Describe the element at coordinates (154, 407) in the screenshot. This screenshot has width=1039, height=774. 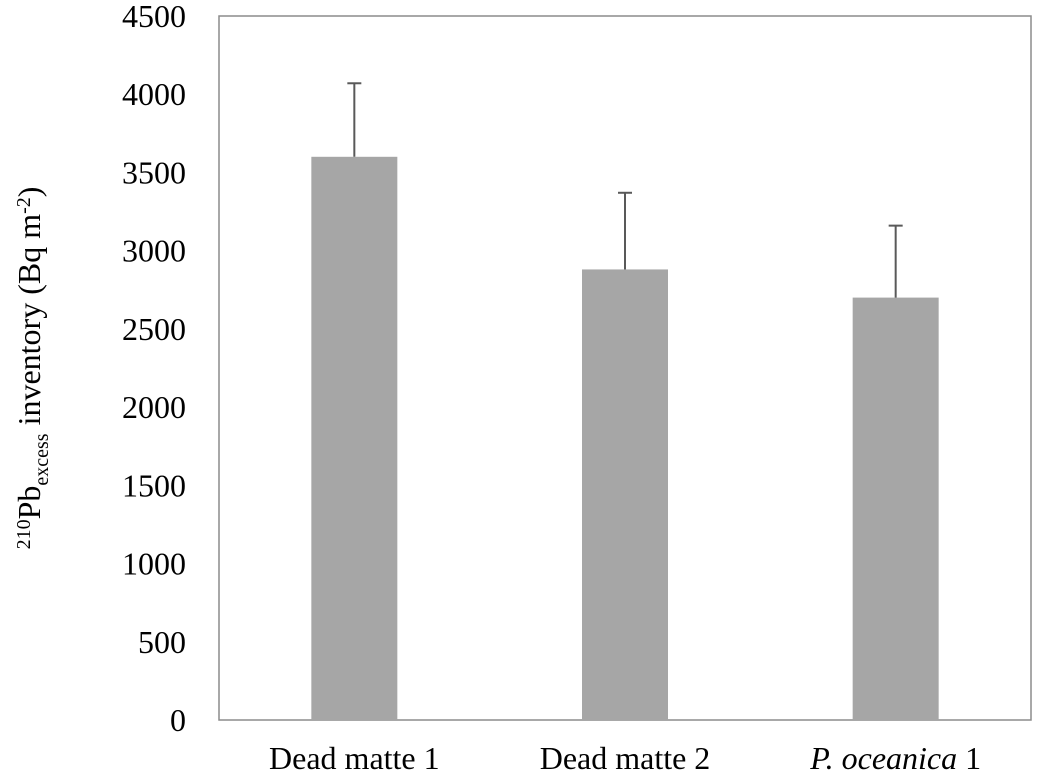
I see `y-tick-label: 2000` at that location.